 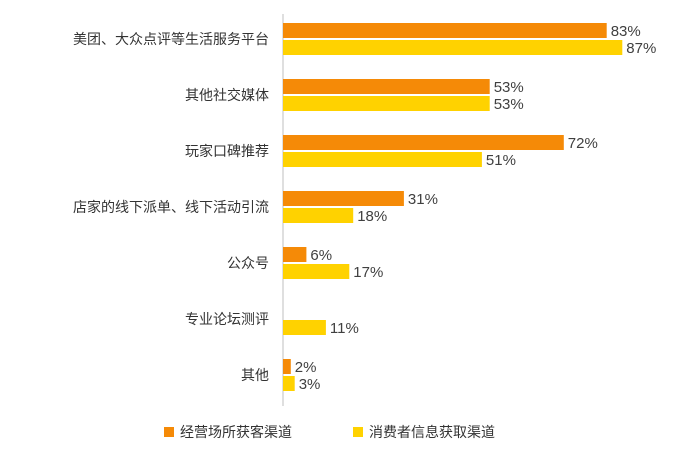 I want to click on data-label: 87%, so click(x=641, y=48).